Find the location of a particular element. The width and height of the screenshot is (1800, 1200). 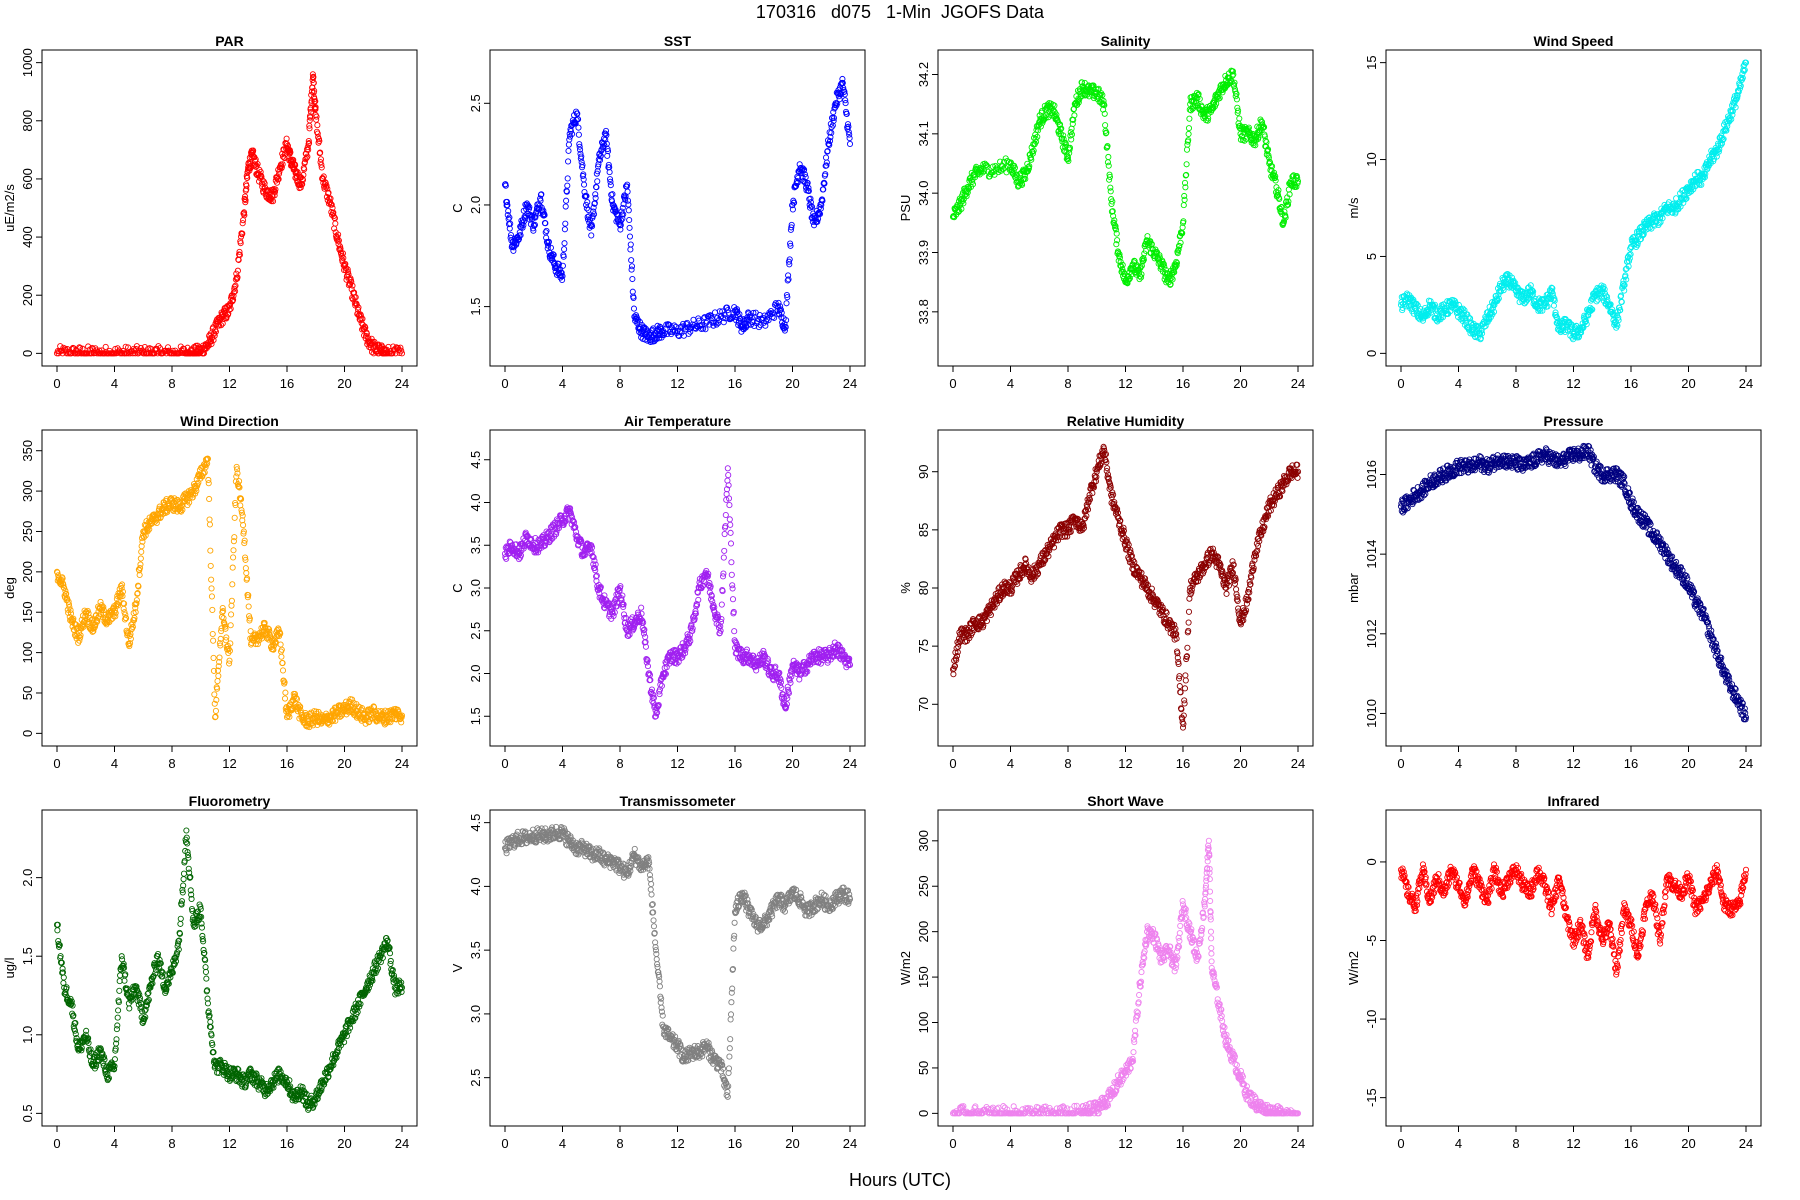

y-tick-label: 34.2 is located at coordinates (923, 74).